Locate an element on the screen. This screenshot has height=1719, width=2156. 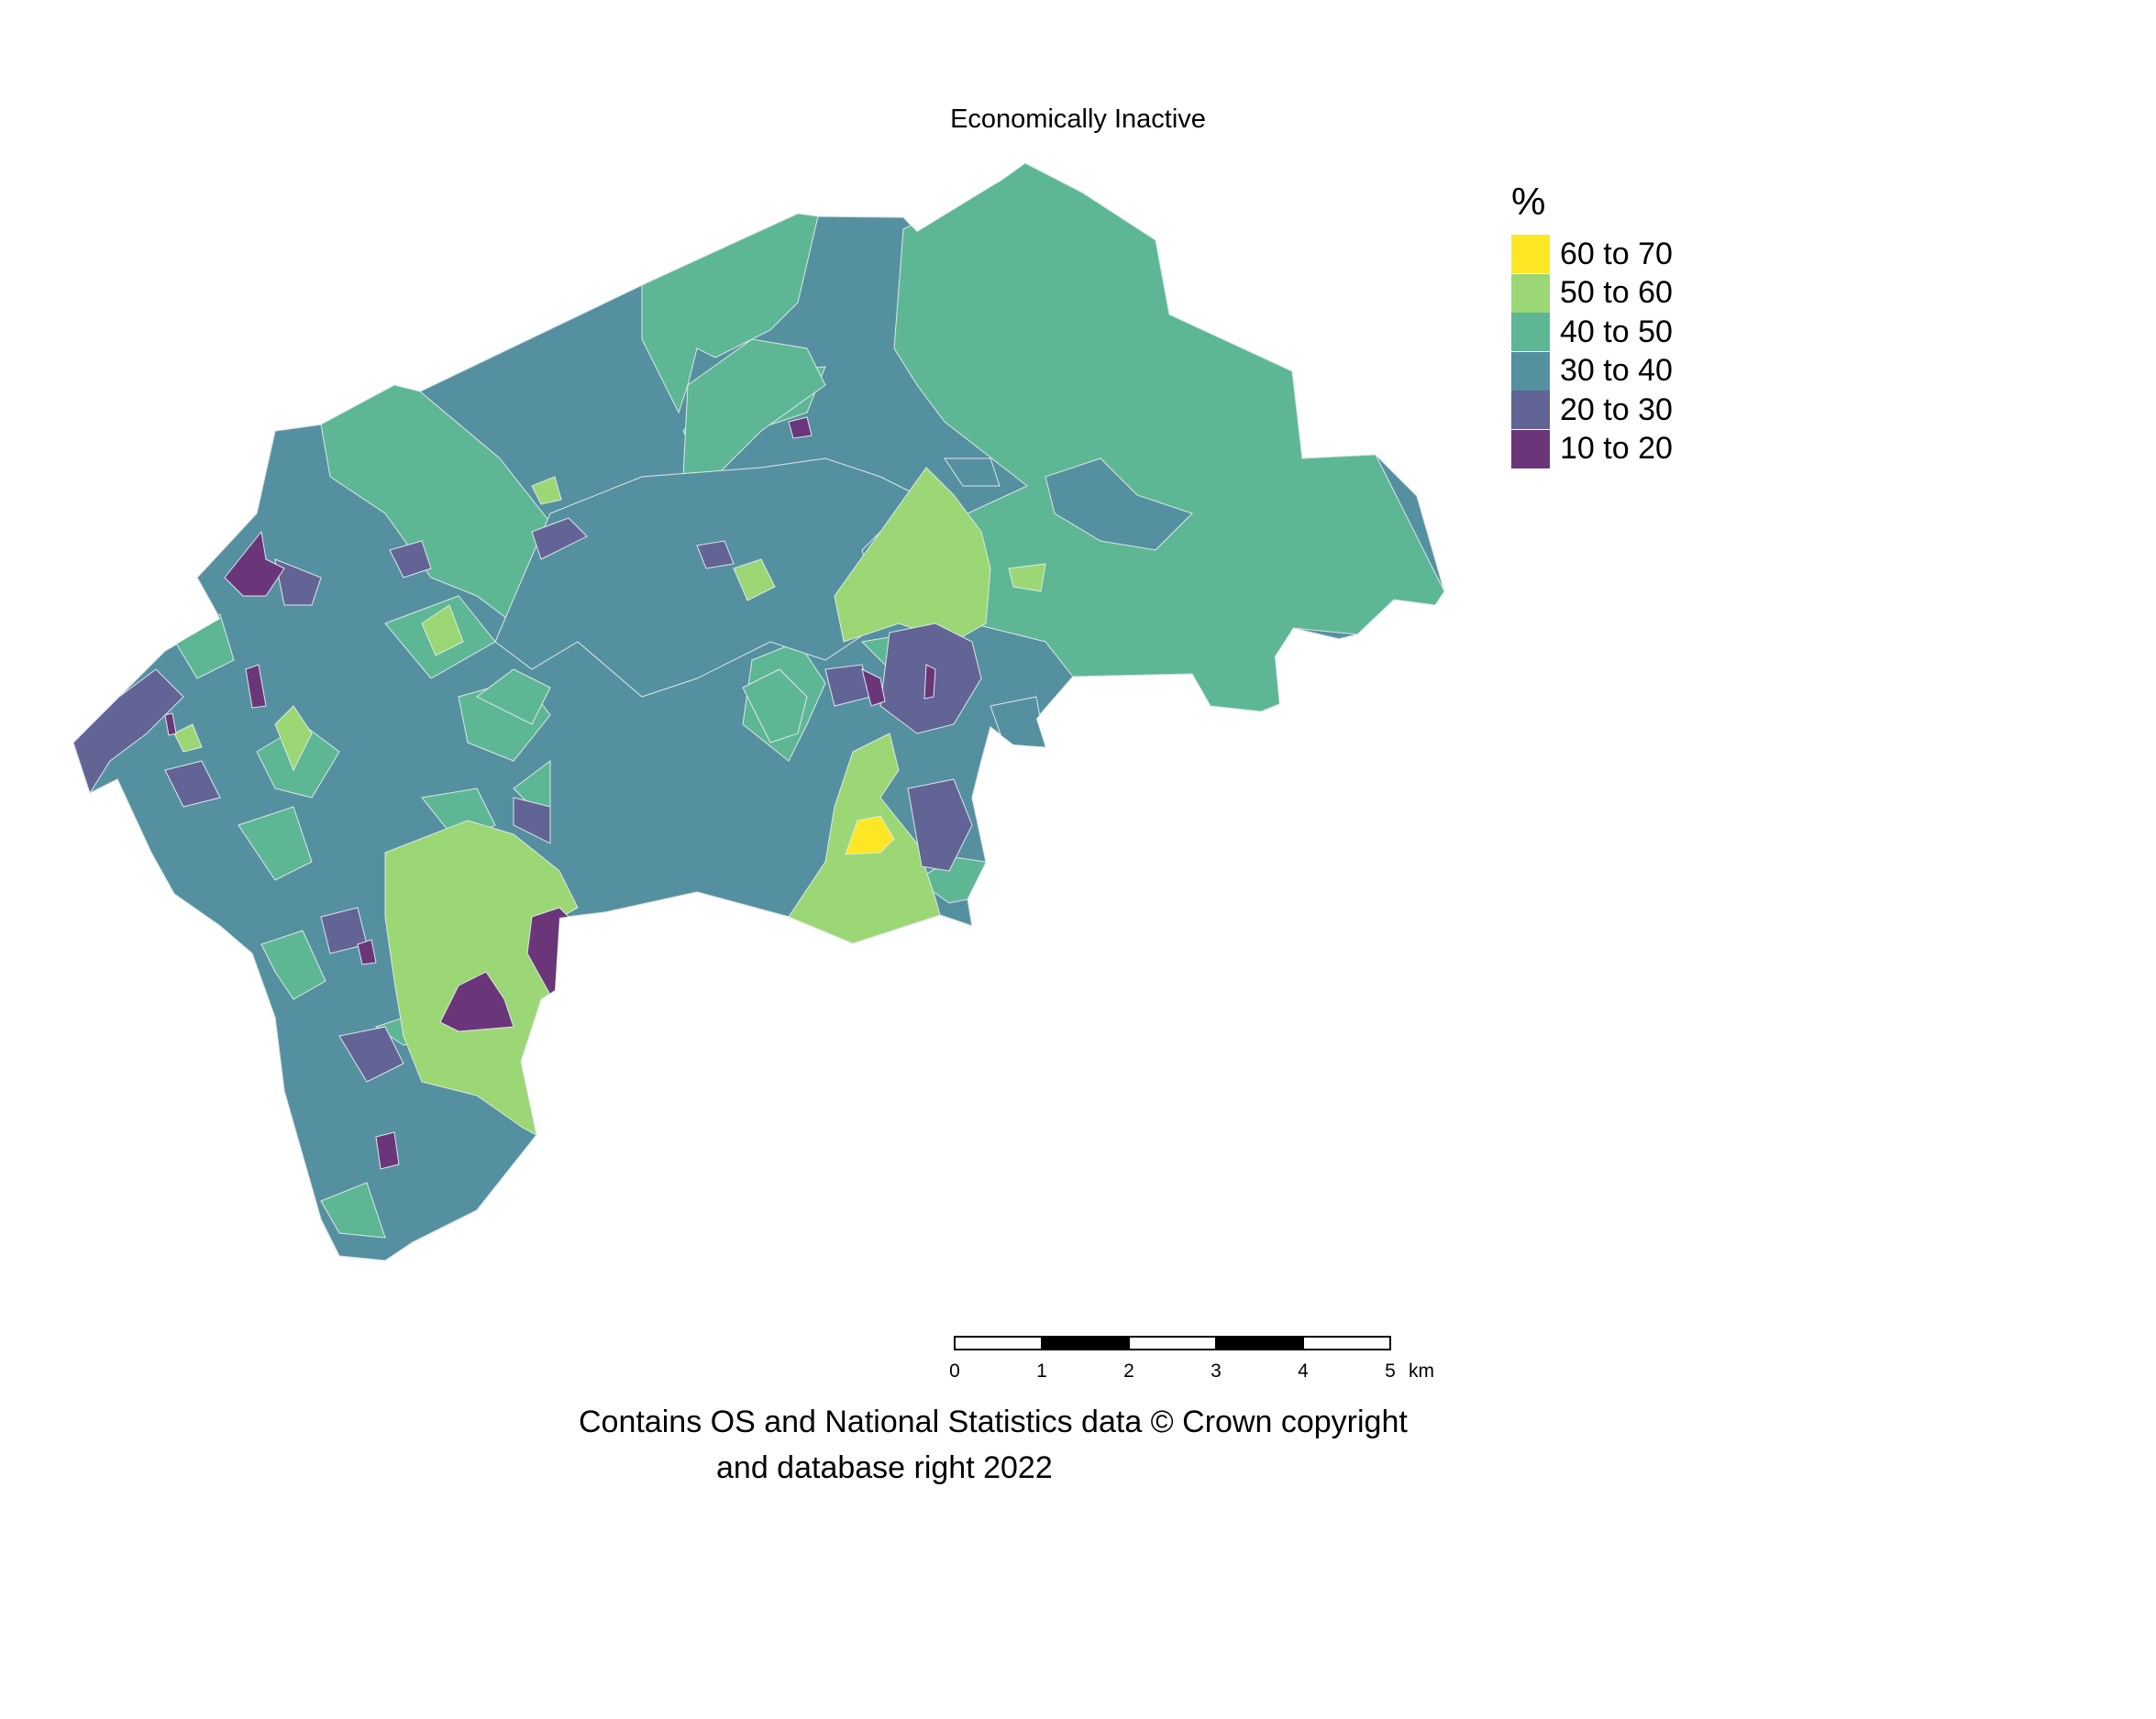
map-area-10-20-northwest is located at coordinates (255, 563).